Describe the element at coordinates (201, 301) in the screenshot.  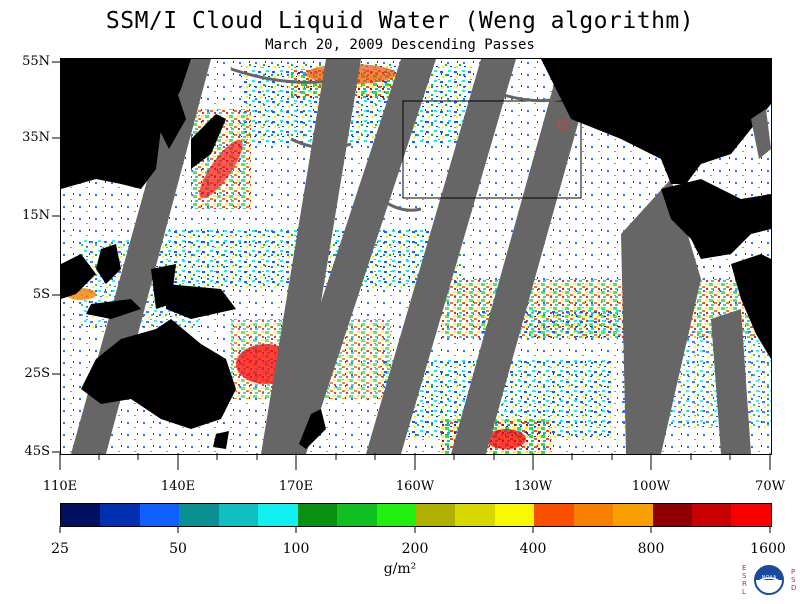
I see `new-guinea-land` at that location.